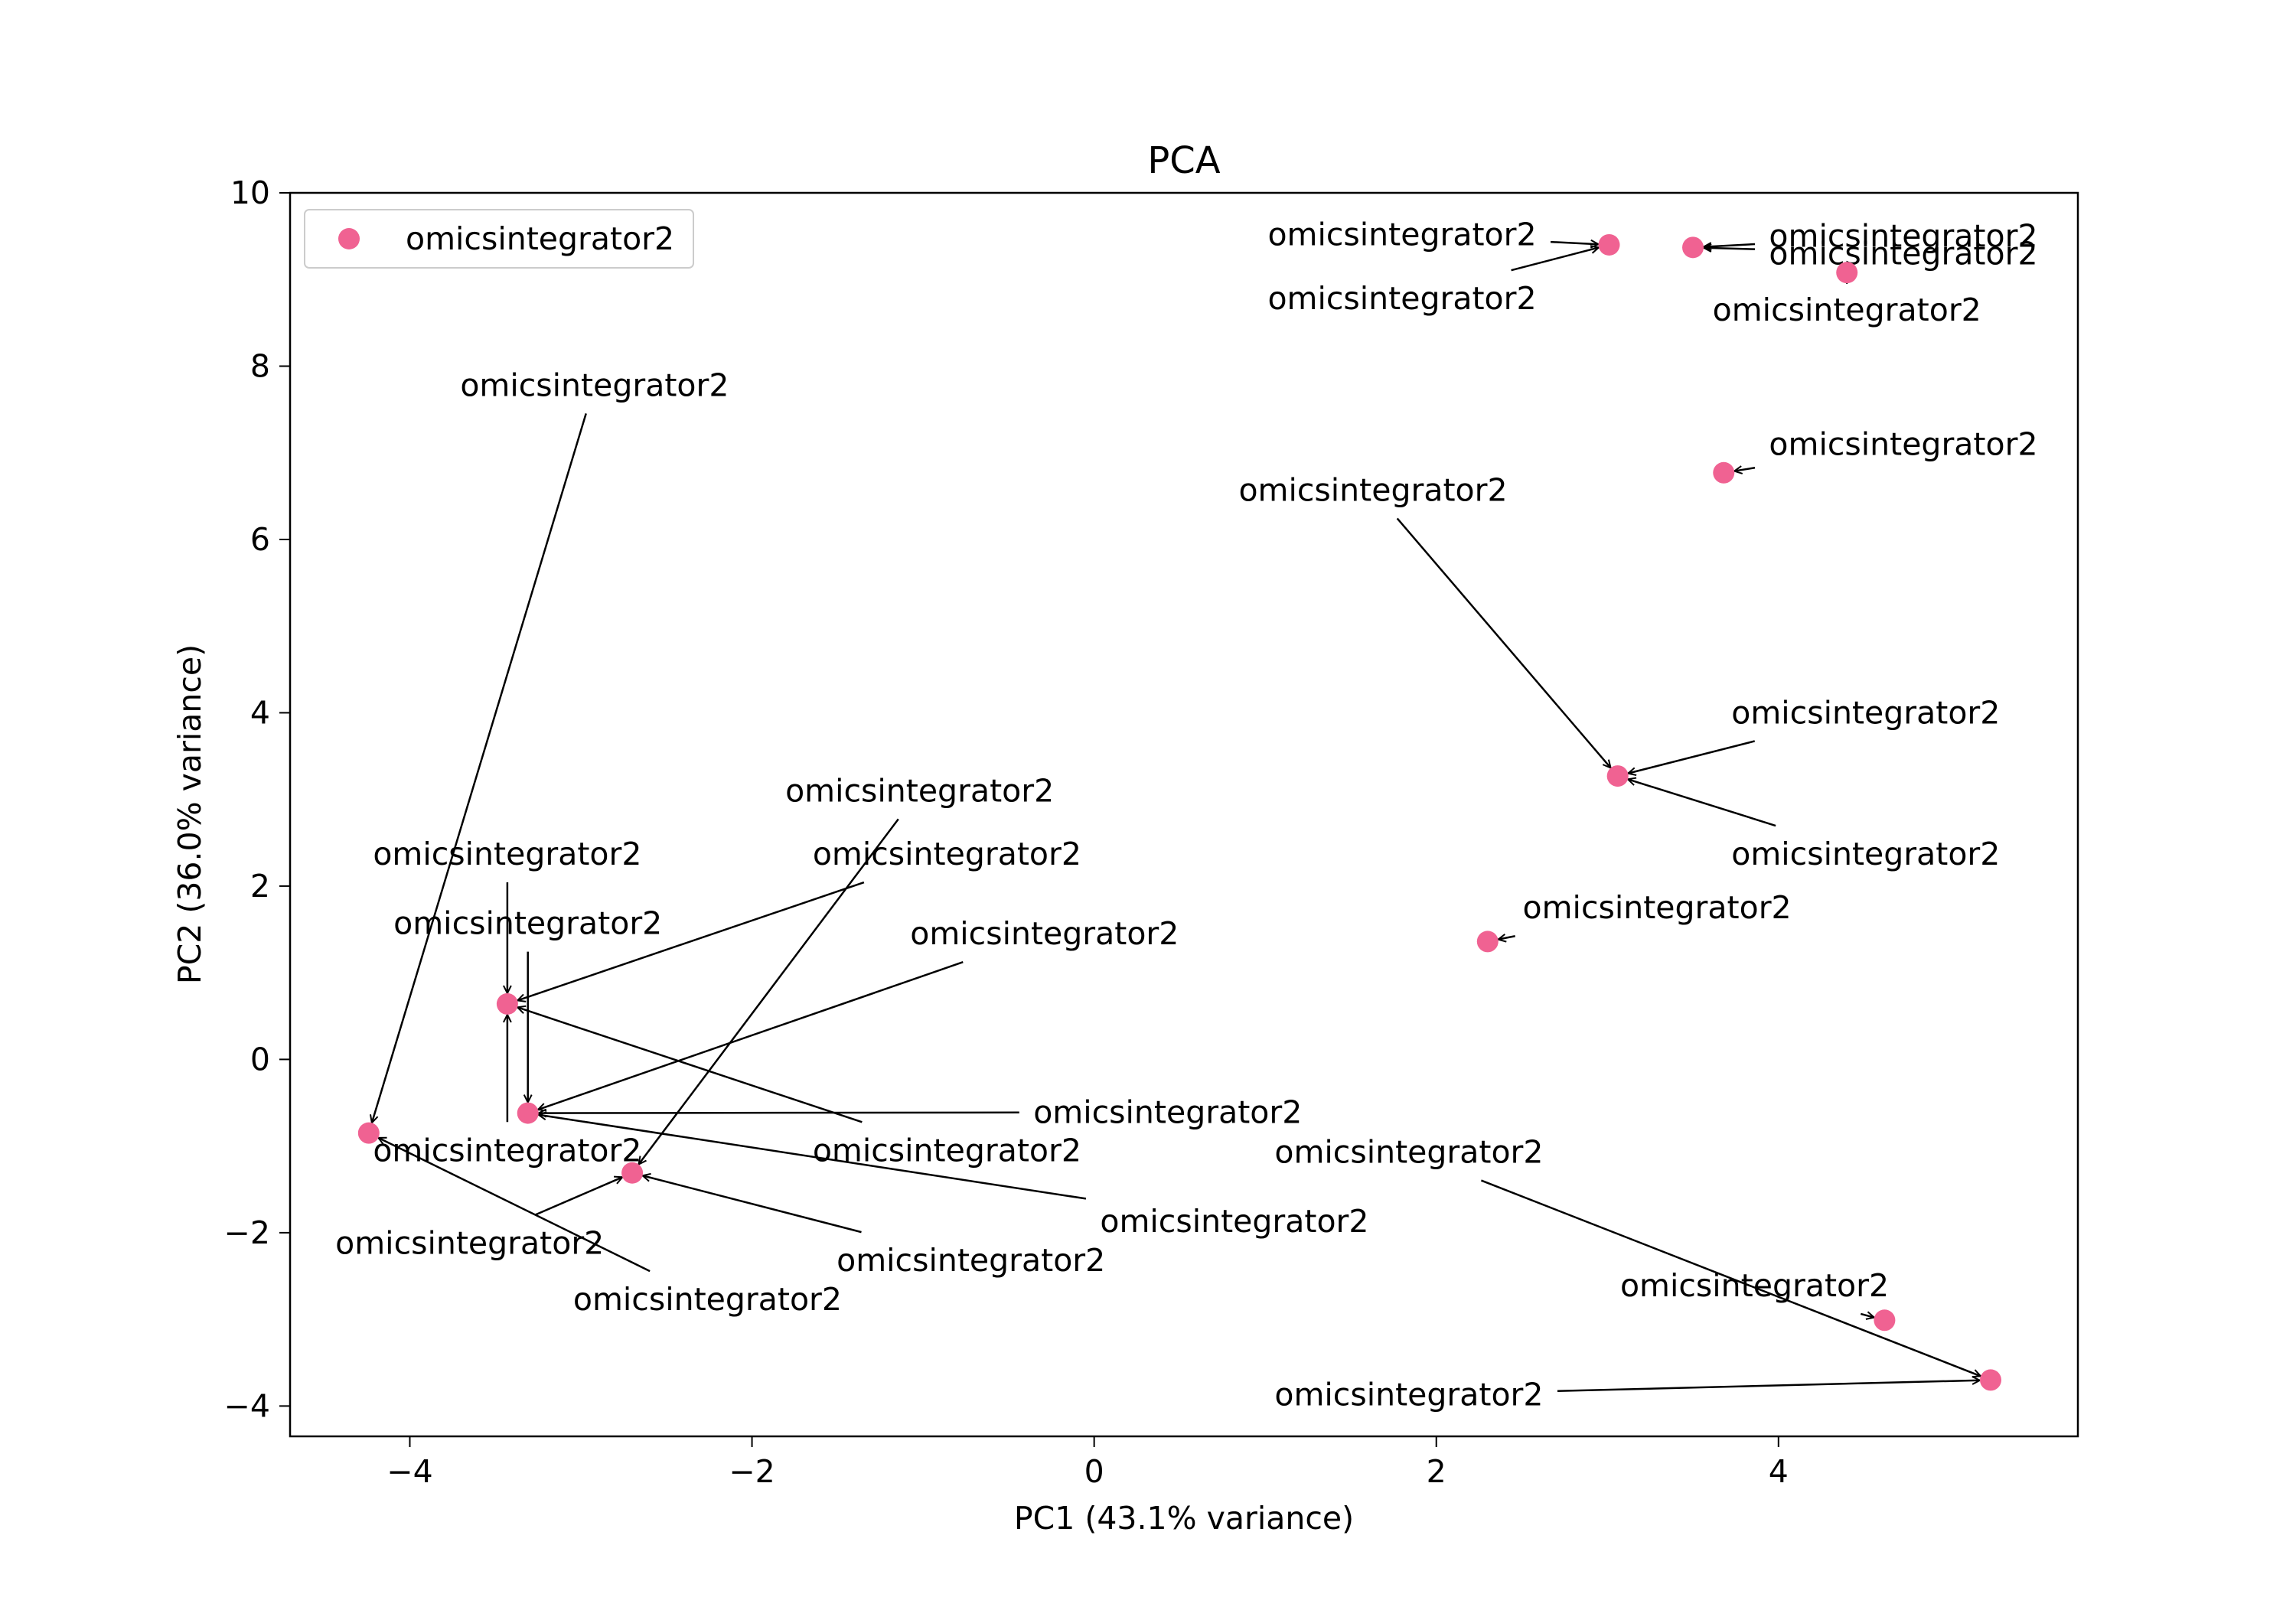 This screenshot has width=2296, height=1607. Describe the element at coordinates (1779, 1471) in the screenshot. I see `x-tick-label: 4` at that location.